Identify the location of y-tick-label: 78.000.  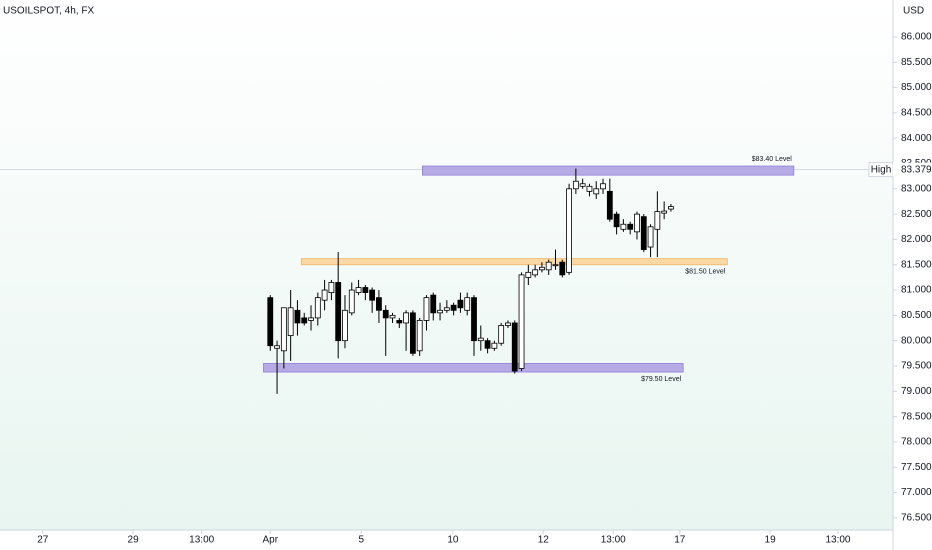
(916, 442).